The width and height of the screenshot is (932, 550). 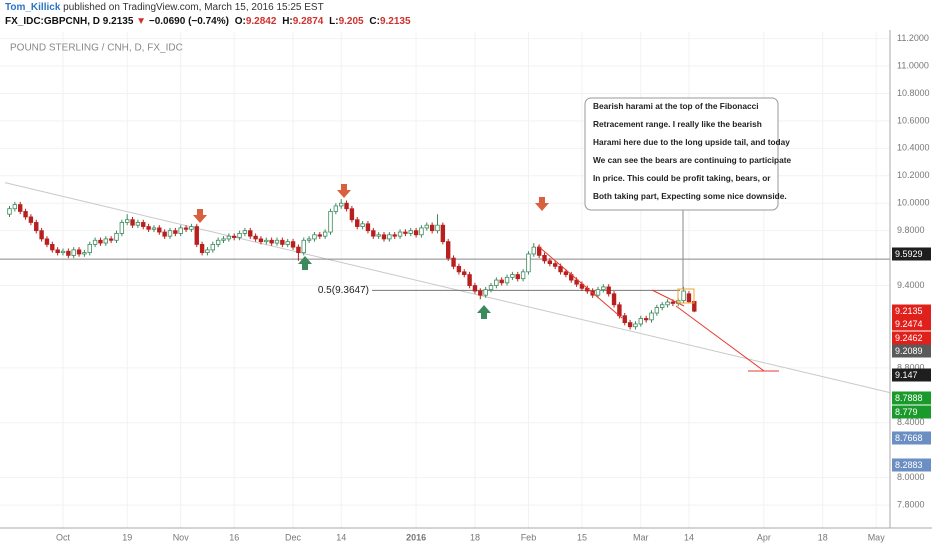 What do you see at coordinates (909, 254) in the screenshot?
I see `price-label: 9.5929` at bounding box center [909, 254].